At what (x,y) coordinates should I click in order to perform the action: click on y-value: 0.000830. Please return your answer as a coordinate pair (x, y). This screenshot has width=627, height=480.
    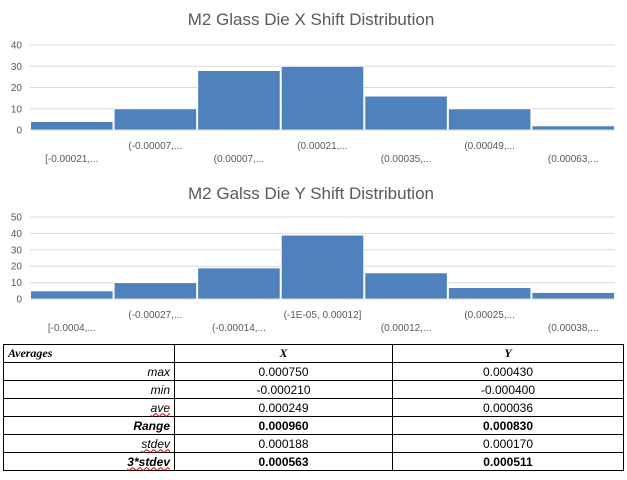
    Looking at the image, I should click on (508, 425).